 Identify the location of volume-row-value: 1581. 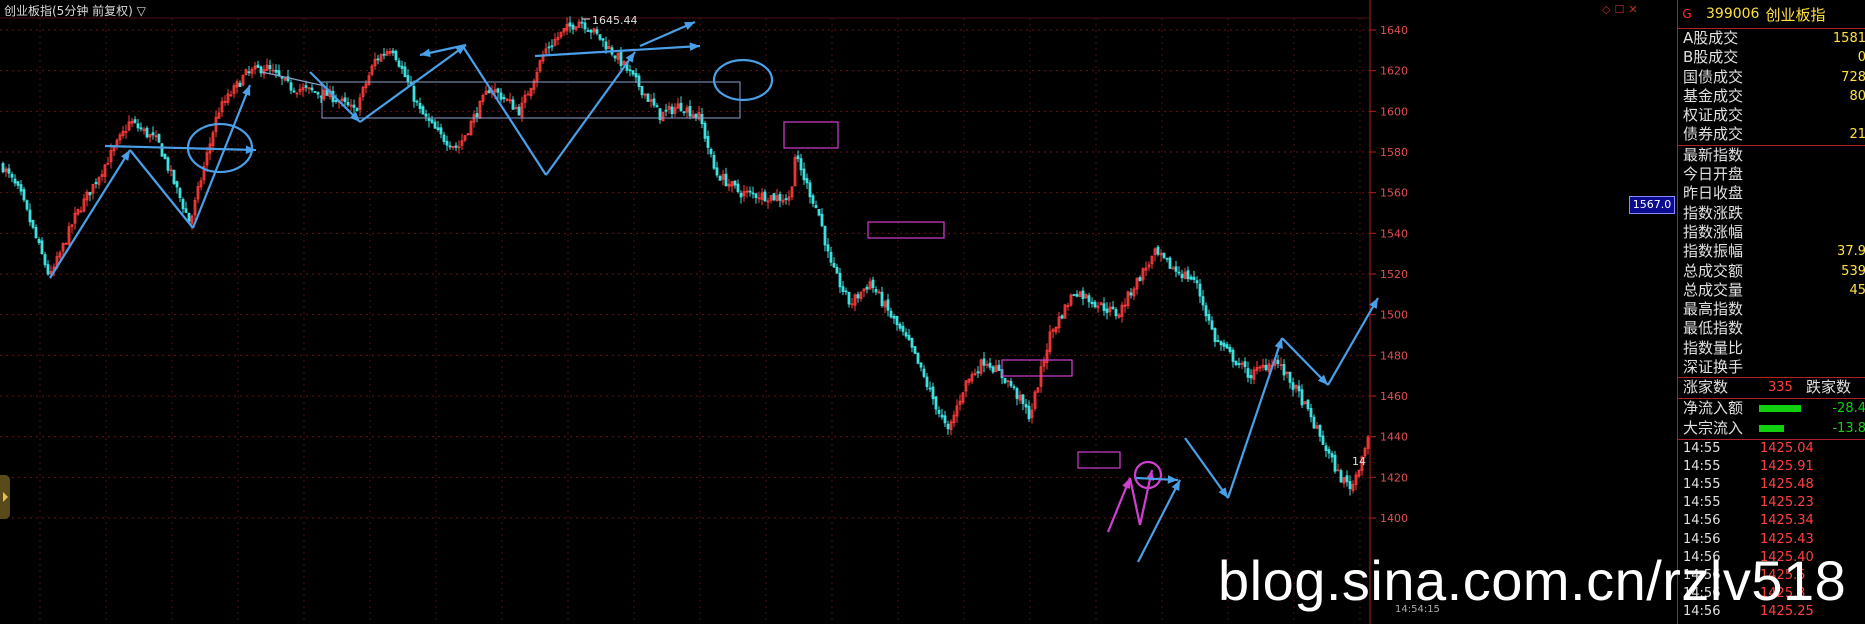
(1848, 38).